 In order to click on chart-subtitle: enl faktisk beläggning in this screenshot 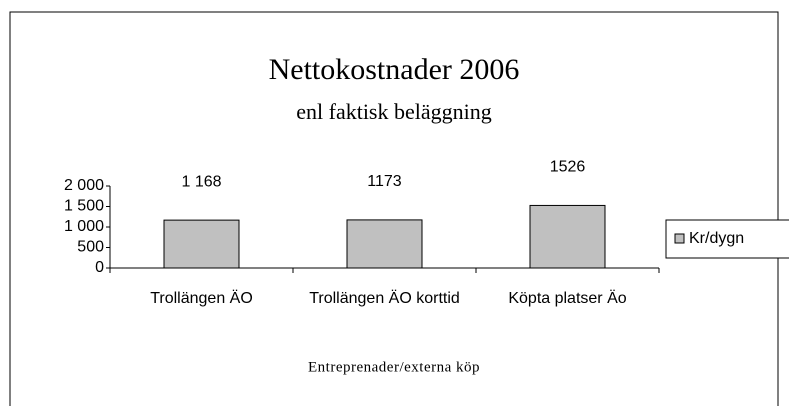, I will do `click(394, 111)`.